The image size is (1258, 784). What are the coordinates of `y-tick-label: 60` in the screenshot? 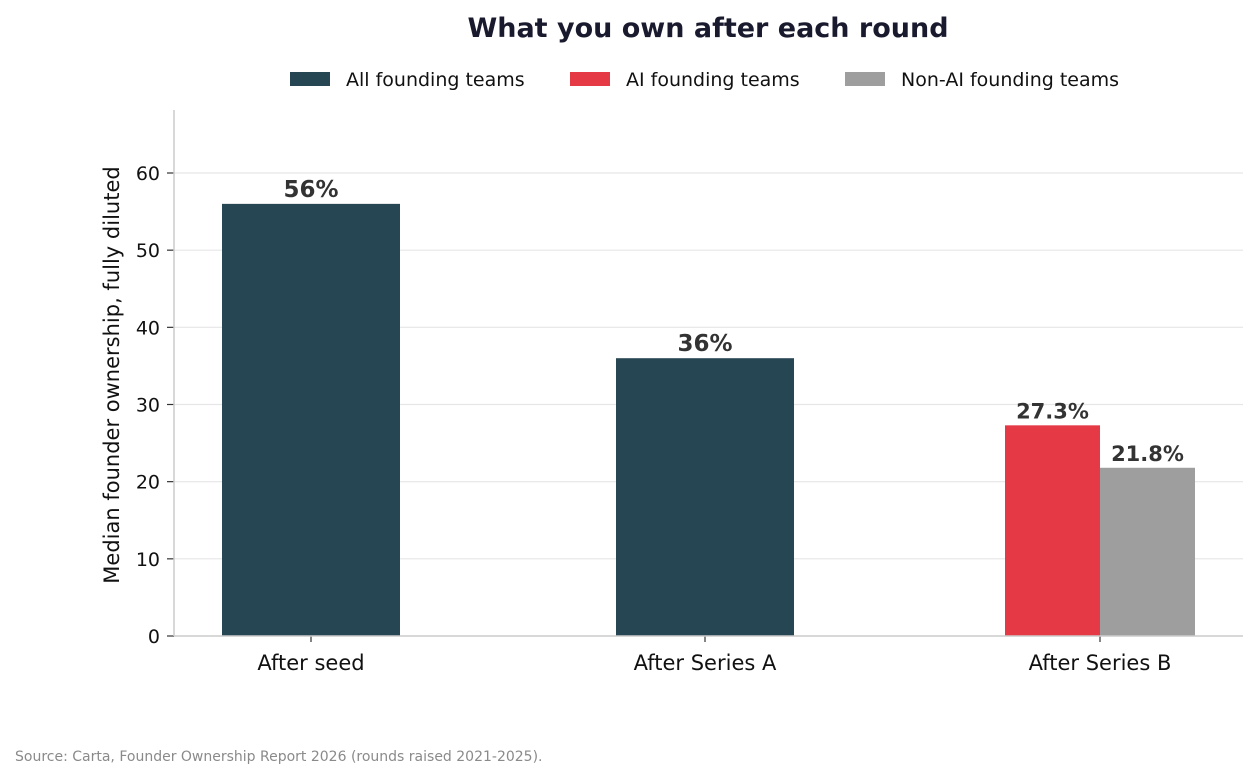 It's located at (148, 174).